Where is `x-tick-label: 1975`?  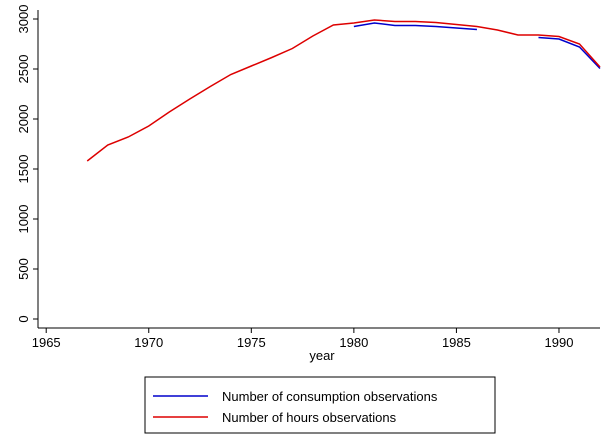 x-tick-label: 1975 is located at coordinates (251, 342).